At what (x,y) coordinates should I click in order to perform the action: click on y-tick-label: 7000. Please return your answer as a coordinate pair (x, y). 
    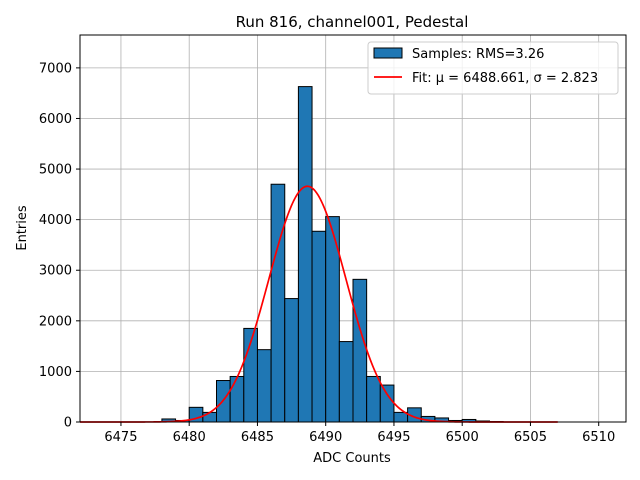
    Looking at the image, I should click on (55, 68).